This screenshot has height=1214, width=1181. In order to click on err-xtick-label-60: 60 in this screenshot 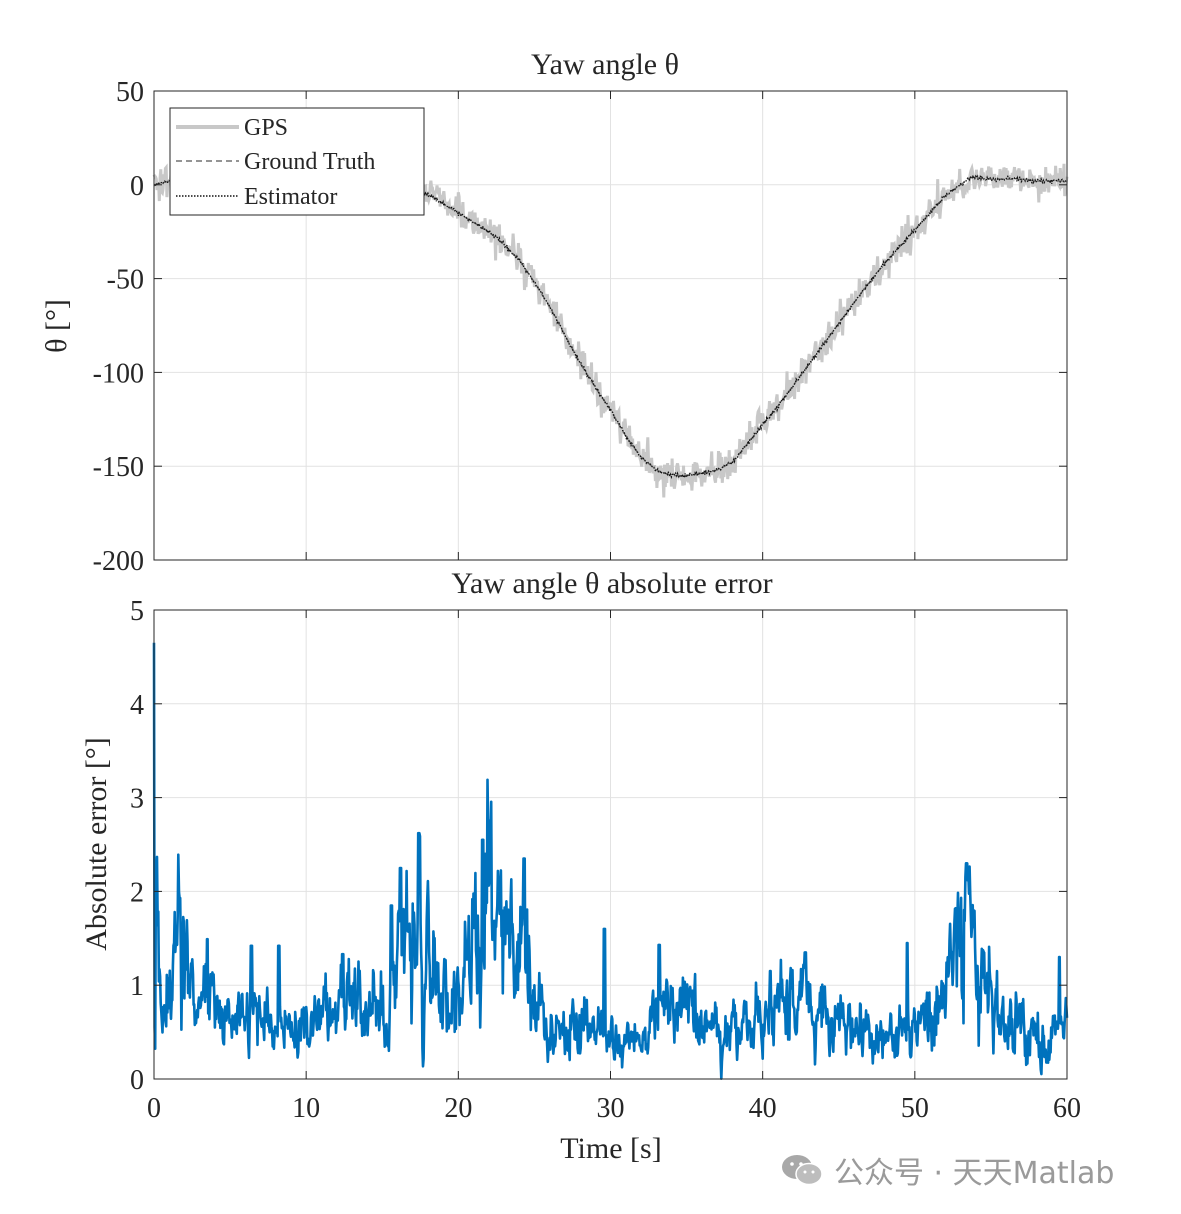, I will do `click(1067, 1108)`.